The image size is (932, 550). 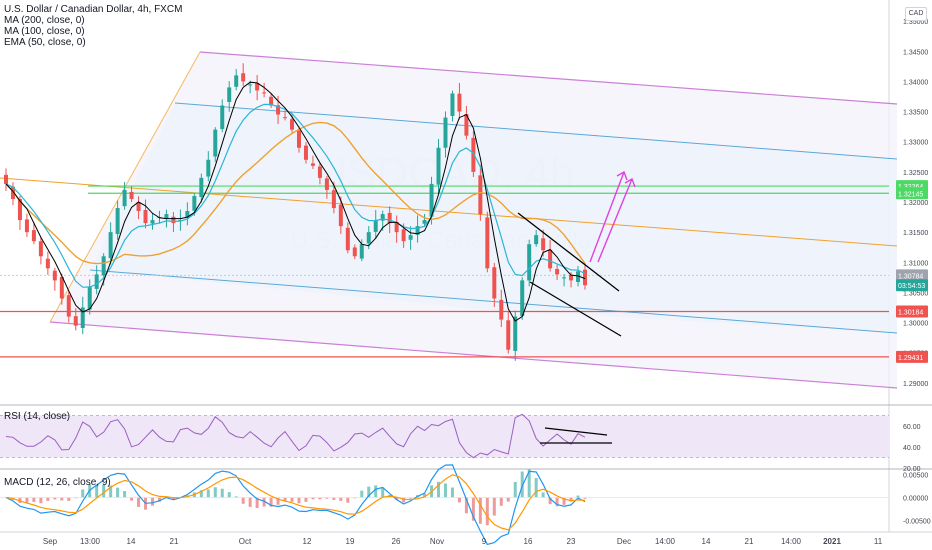 What do you see at coordinates (915, 143) in the screenshot?
I see `price-tick-label: 1.33000` at bounding box center [915, 143].